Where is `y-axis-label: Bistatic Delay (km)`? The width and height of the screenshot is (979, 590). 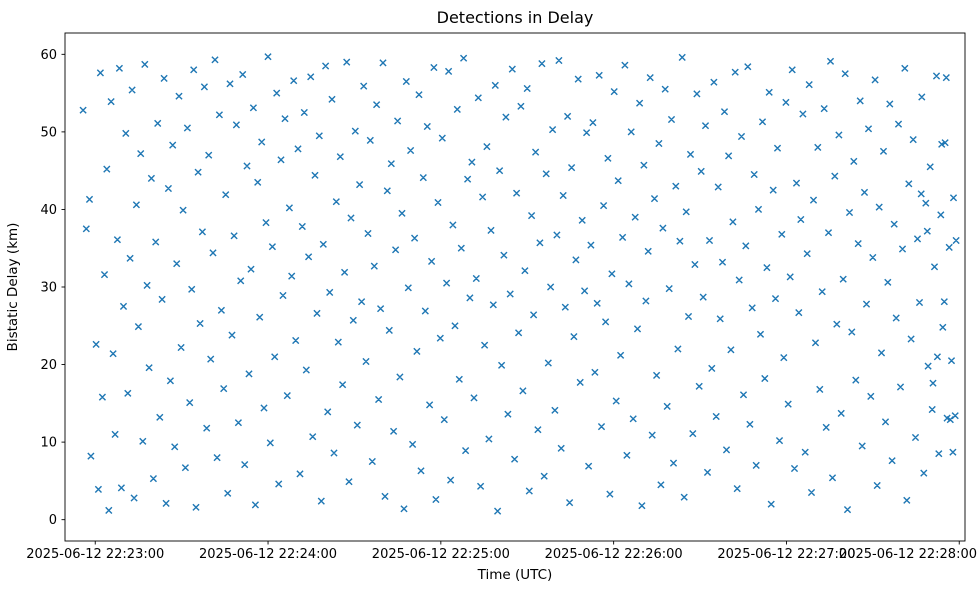 y-axis-label: Bistatic Delay (km) is located at coordinates (13, 287).